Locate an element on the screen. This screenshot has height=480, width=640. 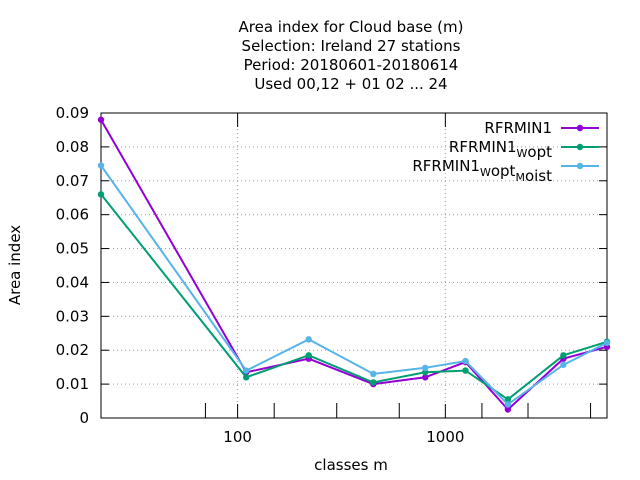
legend-label: RFRMIN1WoptMoist is located at coordinates (482, 171).